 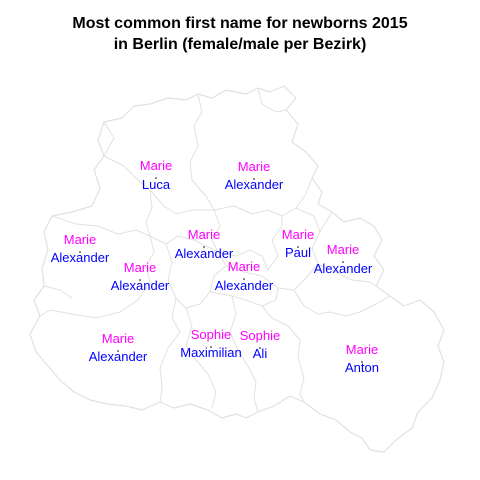 I want to click on district-6-male-name: Alexander, so click(x=343, y=268).